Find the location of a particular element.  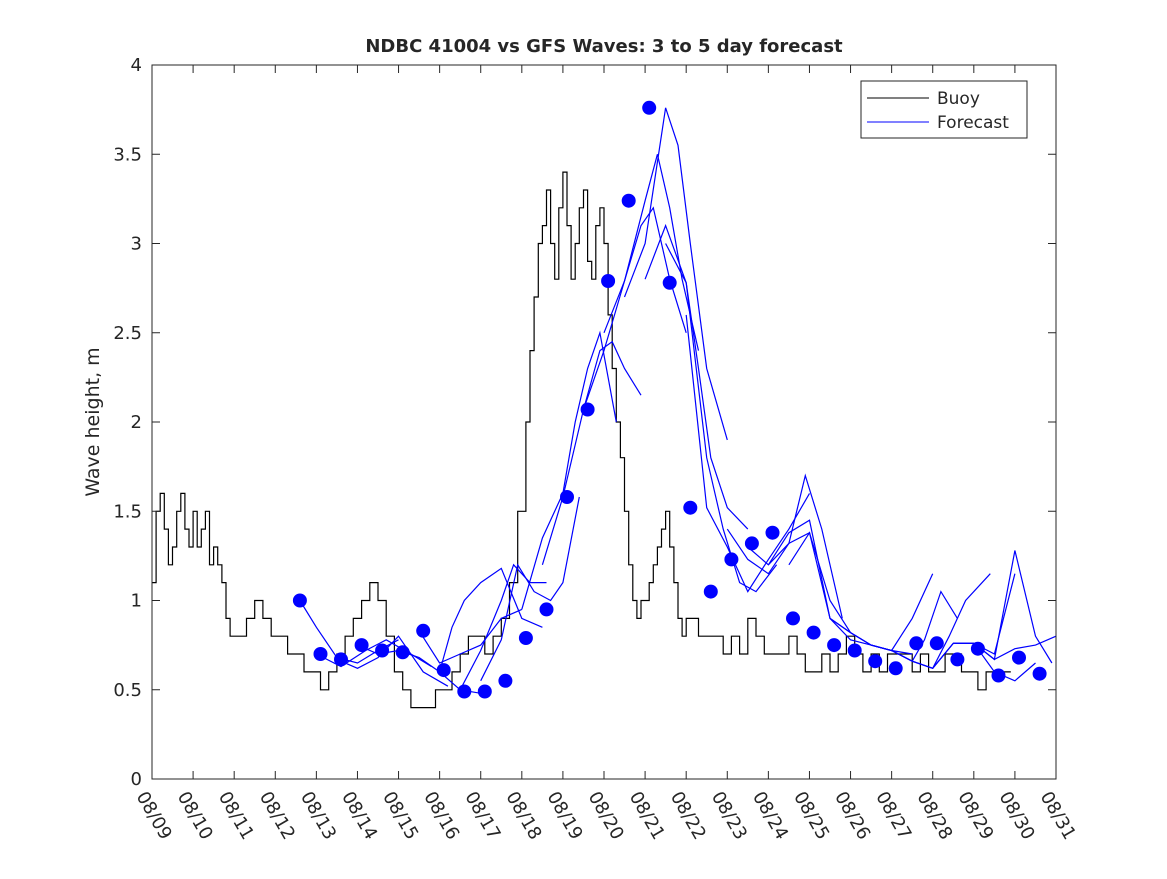

y-tick-label: 0 is located at coordinates (136, 779).